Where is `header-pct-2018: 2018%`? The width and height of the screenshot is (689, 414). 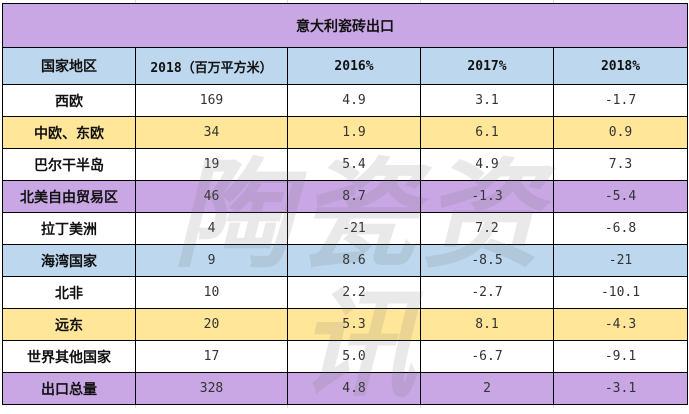 header-pct-2018: 2018% is located at coordinates (620, 66).